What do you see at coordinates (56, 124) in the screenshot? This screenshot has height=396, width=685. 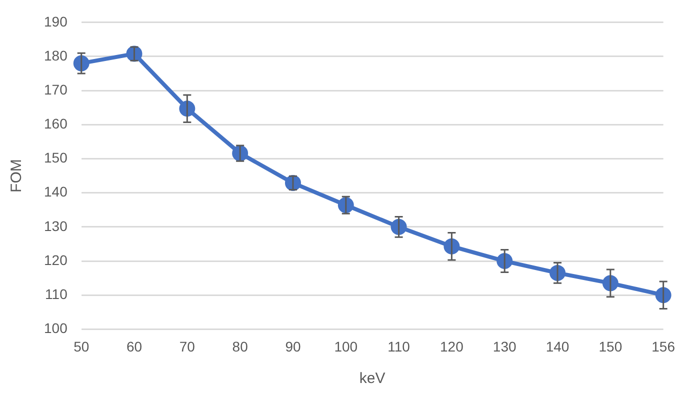 I see `y-tick-label: 160` at bounding box center [56, 124].